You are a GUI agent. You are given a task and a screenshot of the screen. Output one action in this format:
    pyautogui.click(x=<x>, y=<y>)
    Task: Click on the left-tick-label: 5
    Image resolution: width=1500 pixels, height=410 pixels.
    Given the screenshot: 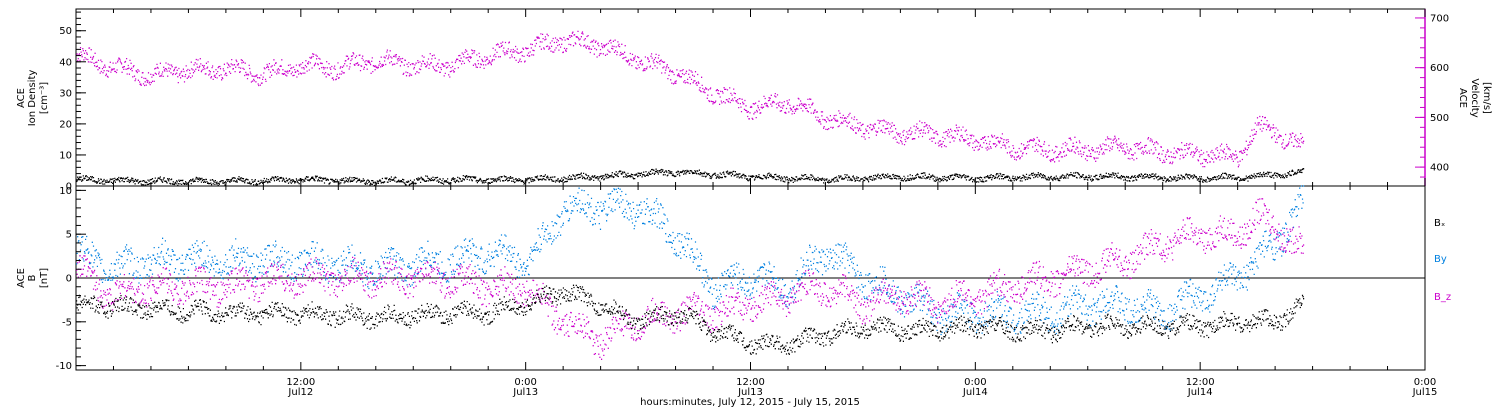 What is the action you would take?
    pyautogui.click(x=69, y=235)
    